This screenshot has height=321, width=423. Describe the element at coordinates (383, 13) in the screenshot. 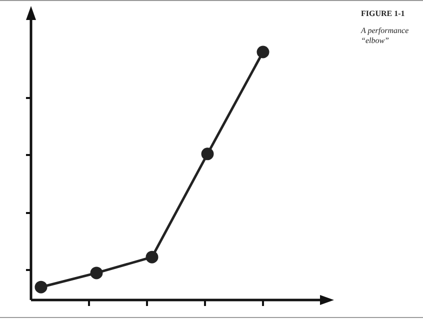

I see `text: FIGURE 1-1` at that location.